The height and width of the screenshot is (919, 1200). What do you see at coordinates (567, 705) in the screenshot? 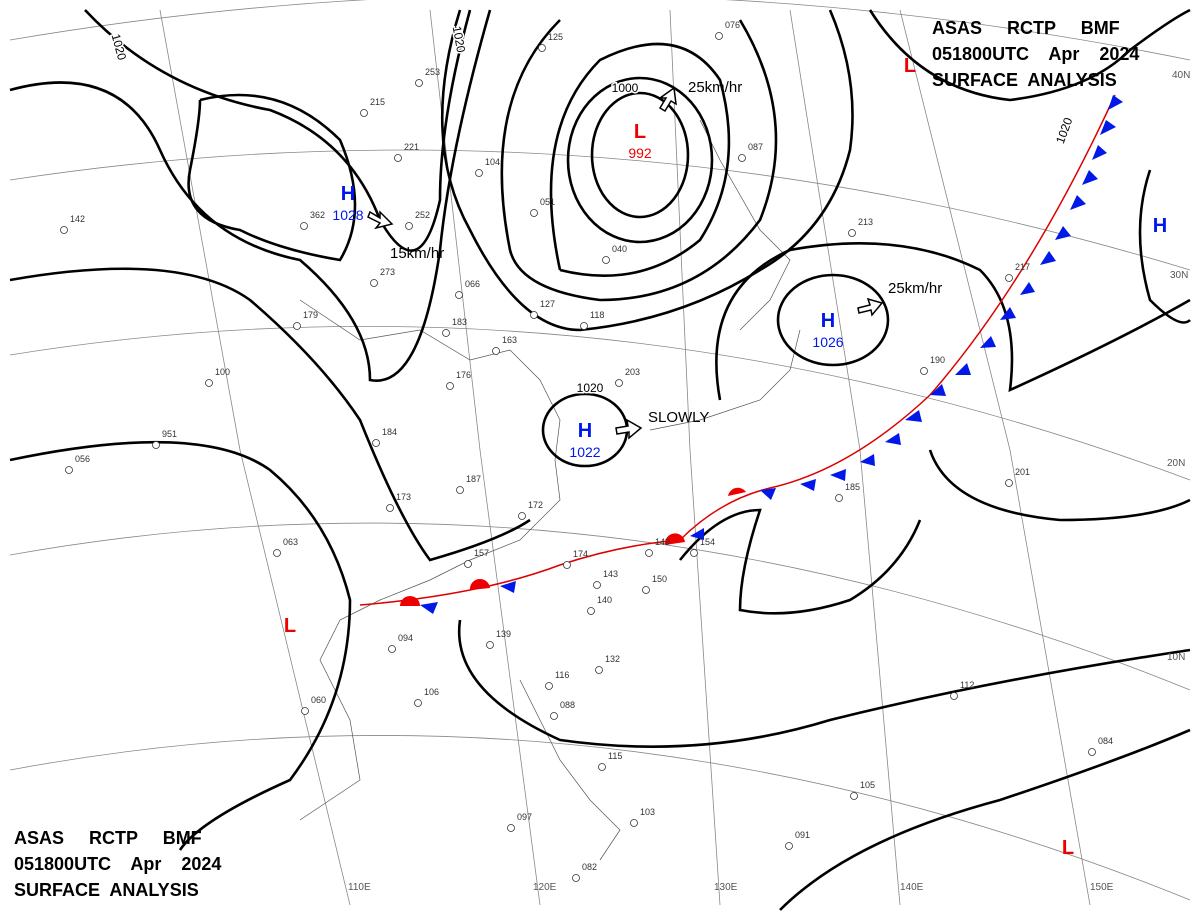
I see `station-pressure: 088` at bounding box center [567, 705].